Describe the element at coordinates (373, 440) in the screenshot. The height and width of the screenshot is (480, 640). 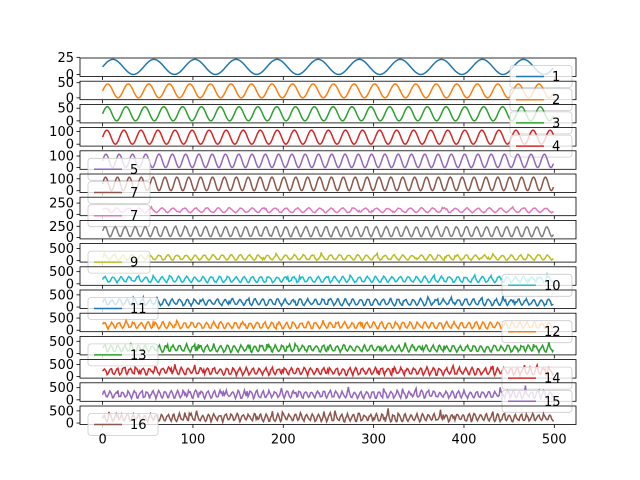
I see `x-tick-label: 300` at that location.